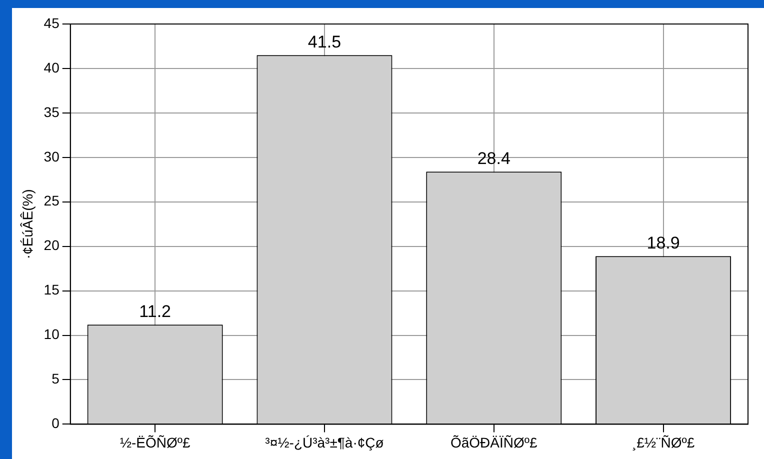  Describe the element at coordinates (52, 200) in the screenshot. I see `y-tick-label: 25` at that location.